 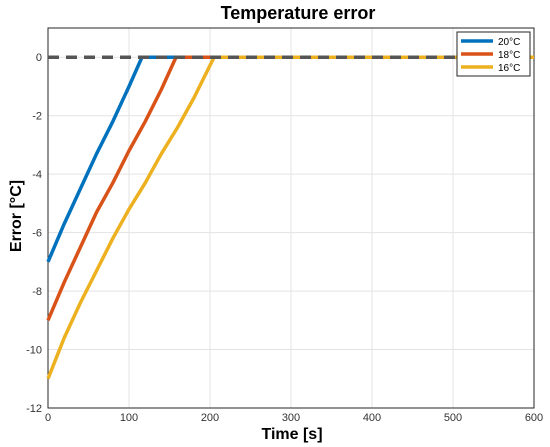 I want to click on legend-label: 20°C, so click(x=509, y=42).